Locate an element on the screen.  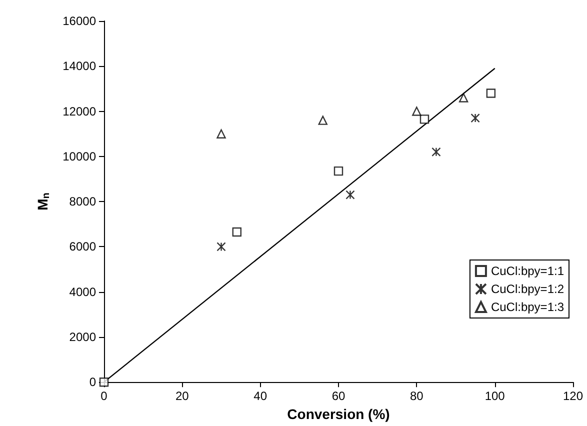
x-tick-label: 100 is located at coordinates (495, 396).